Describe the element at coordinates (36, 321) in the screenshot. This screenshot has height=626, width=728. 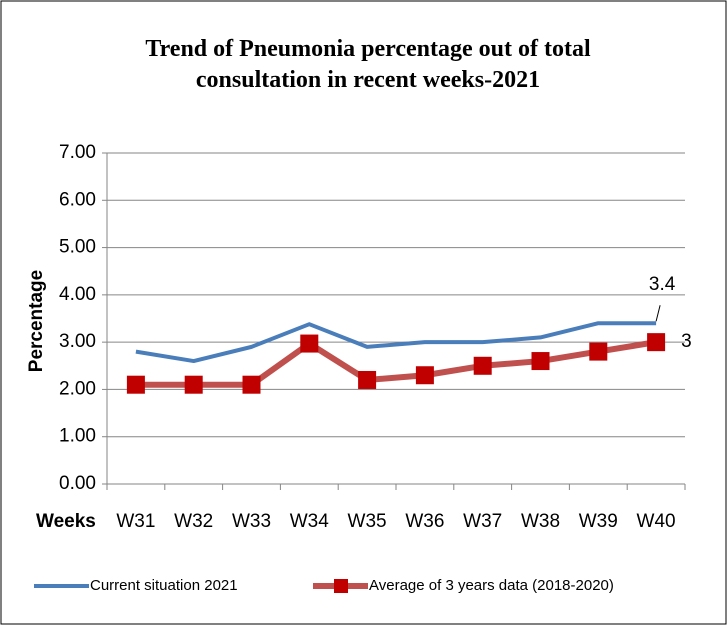
I see `y-axis-label: Percentage` at that location.